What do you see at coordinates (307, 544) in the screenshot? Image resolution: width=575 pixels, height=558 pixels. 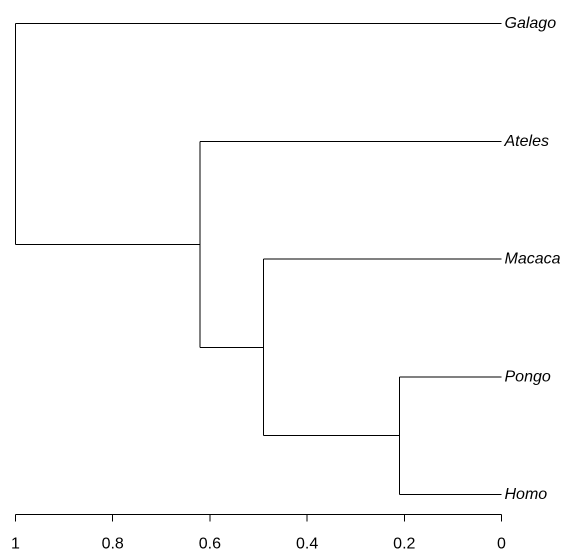 I see `axis-tick-label: 0.4` at bounding box center [307, 544].